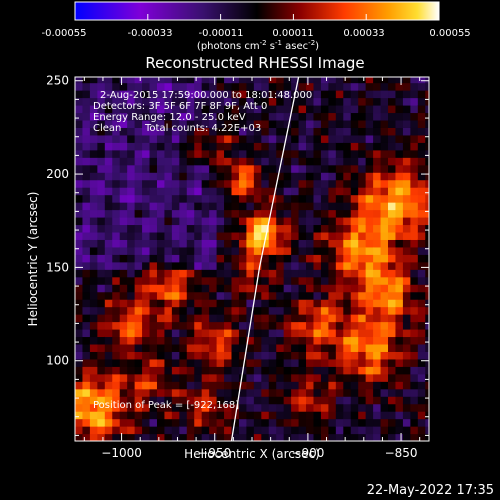  What do you see at coordinates (265, 259) in the screenshot?
I see `solar-limb-line` at bounding box center [265, 259].